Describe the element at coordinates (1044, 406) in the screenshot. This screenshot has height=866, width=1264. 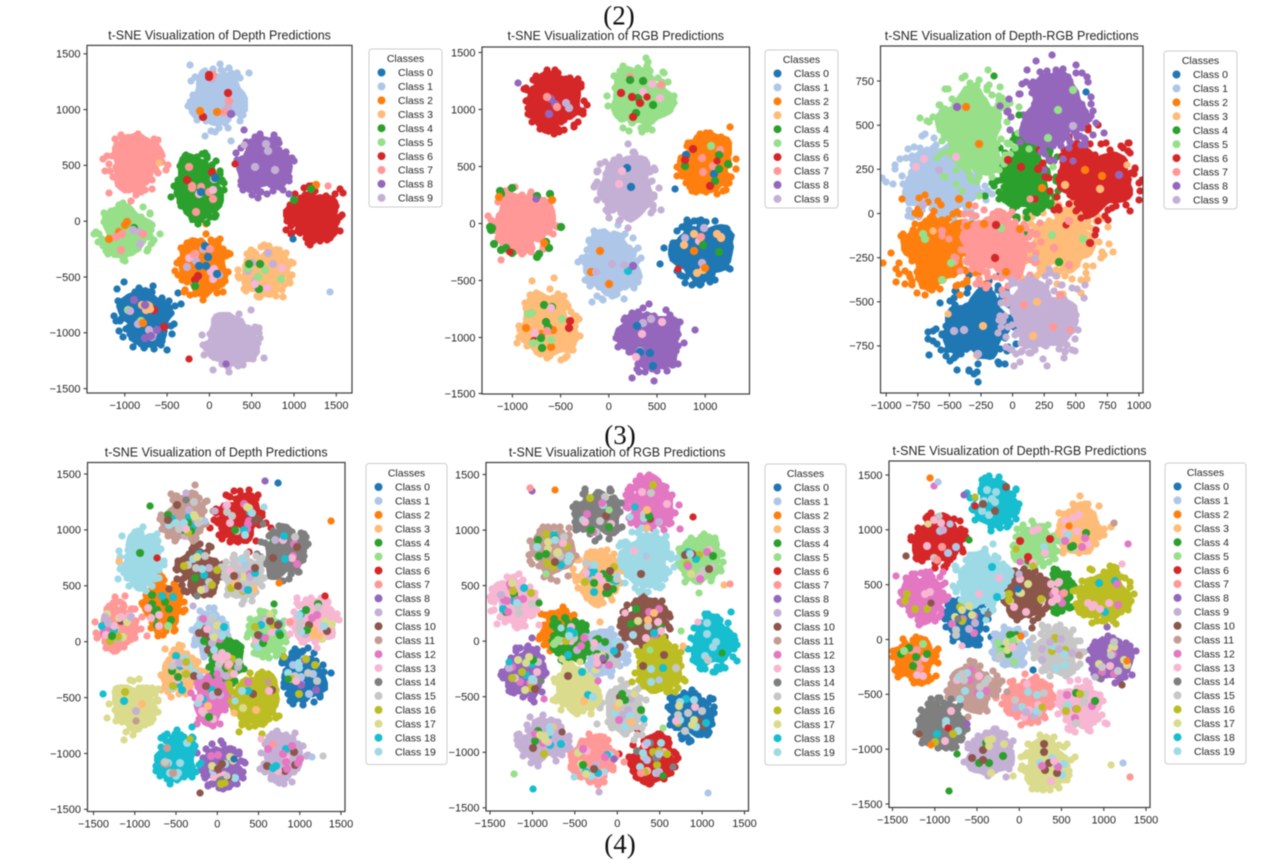
I see `svg-text: 250` at that location.